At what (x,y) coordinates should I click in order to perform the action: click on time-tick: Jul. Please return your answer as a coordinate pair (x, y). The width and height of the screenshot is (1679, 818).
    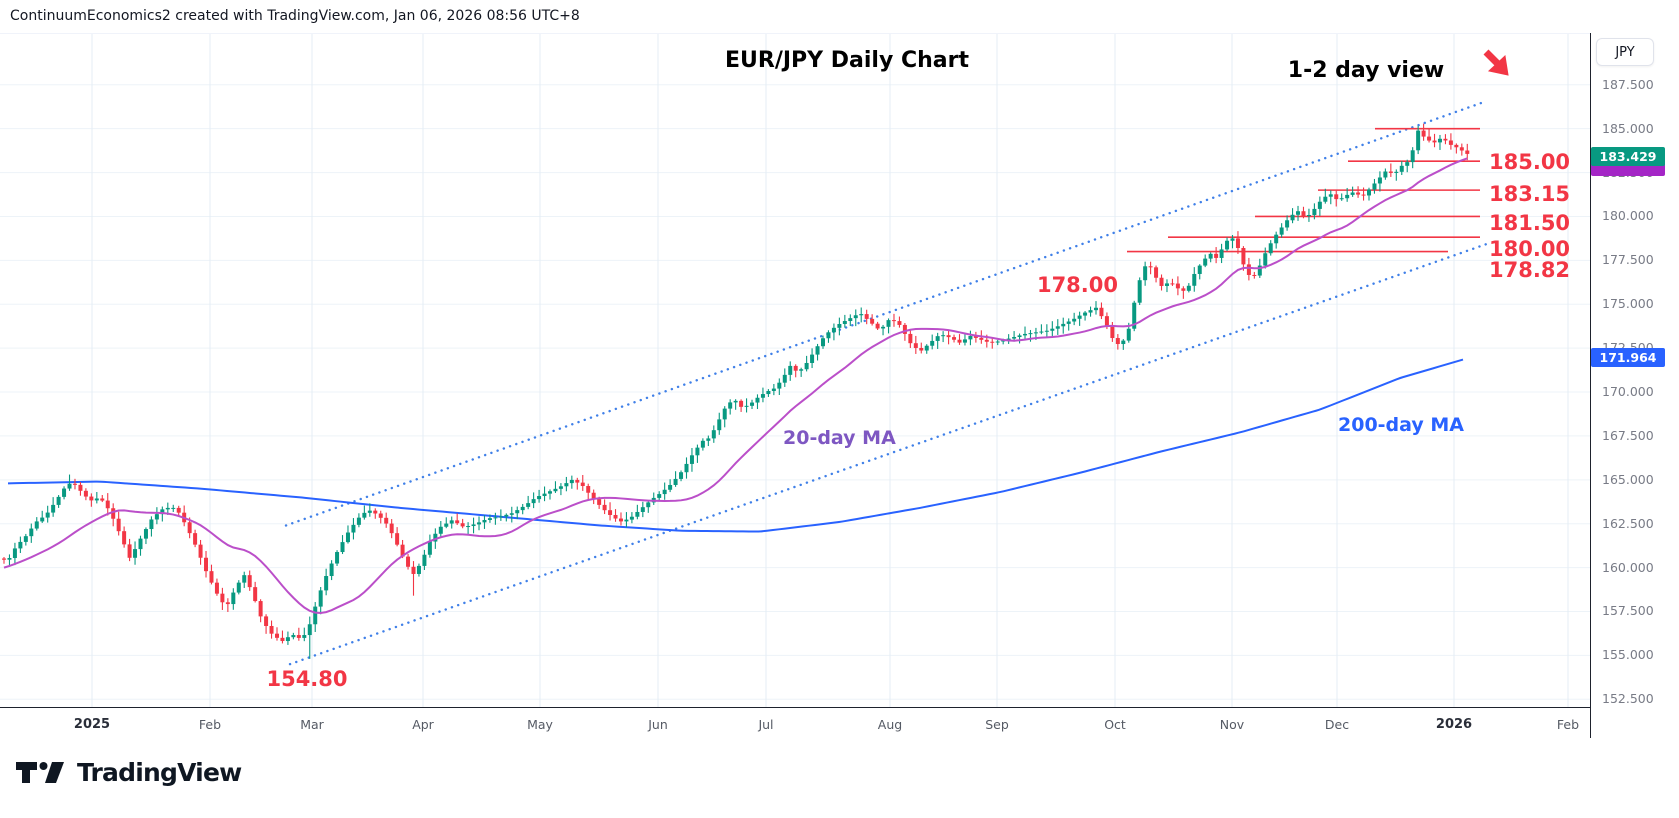
    Looking at the image, I should click on (766, 724).